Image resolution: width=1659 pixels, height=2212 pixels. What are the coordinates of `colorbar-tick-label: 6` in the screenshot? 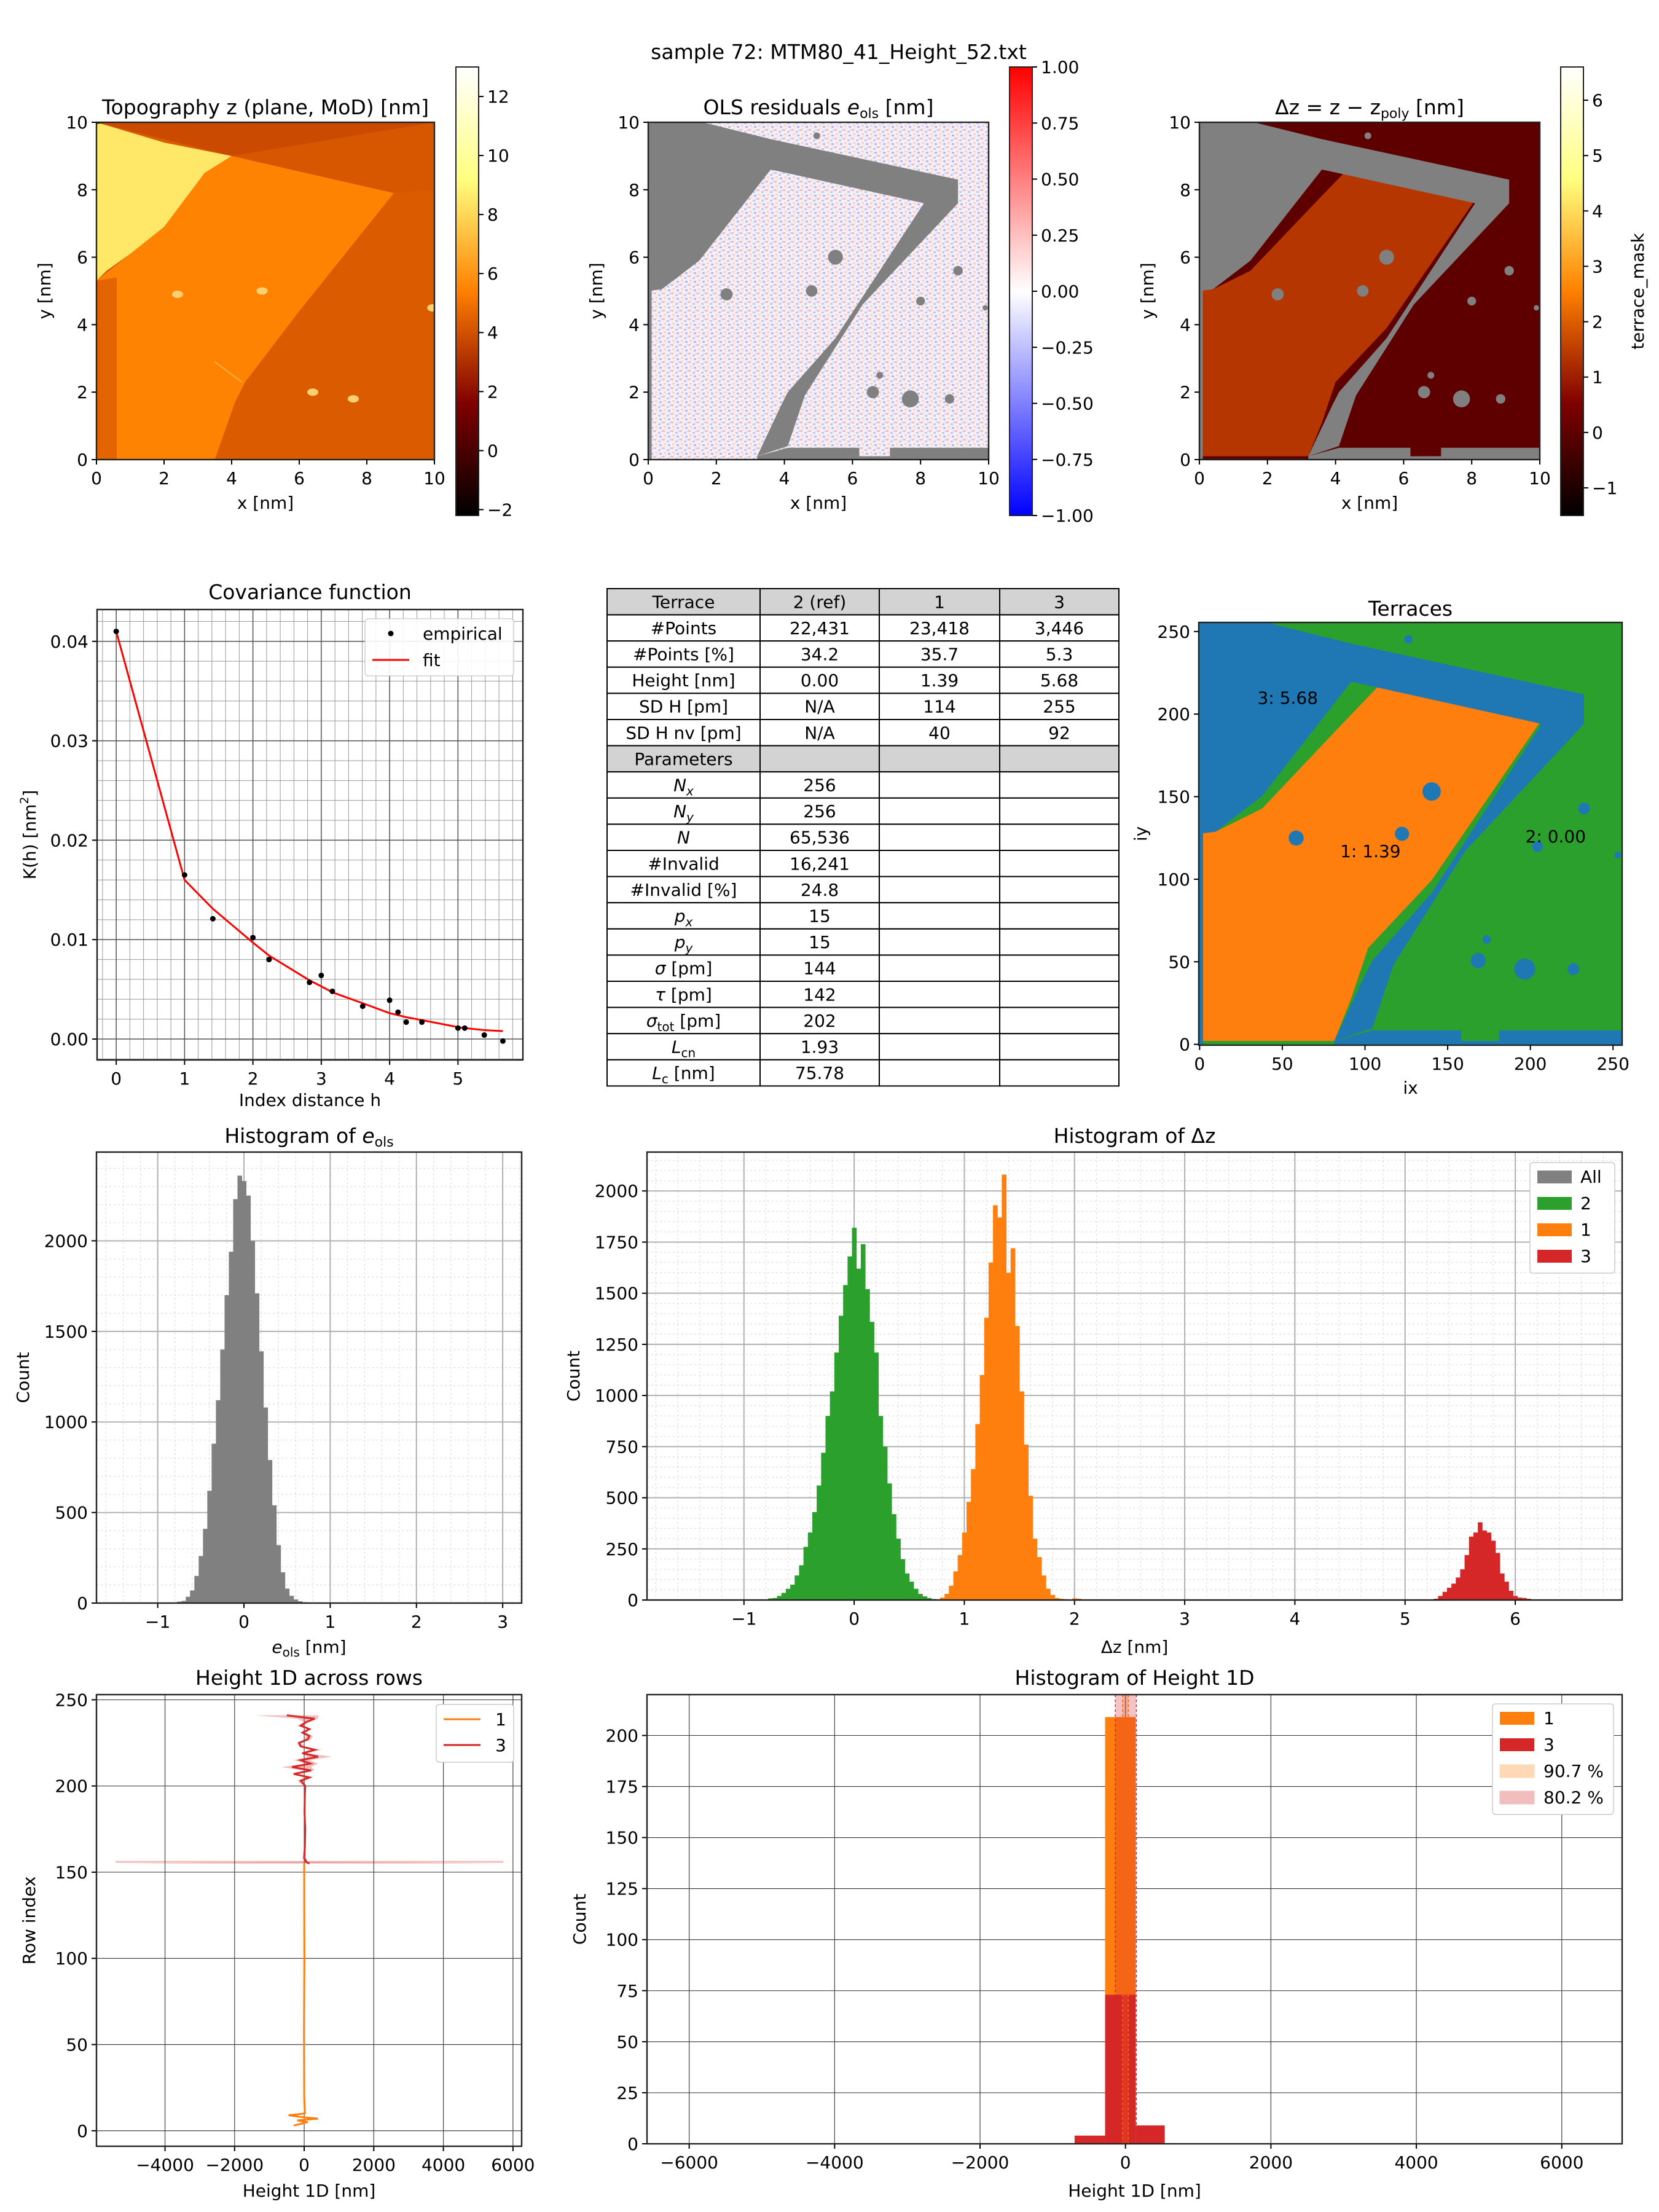 It's located at (1597, 100).